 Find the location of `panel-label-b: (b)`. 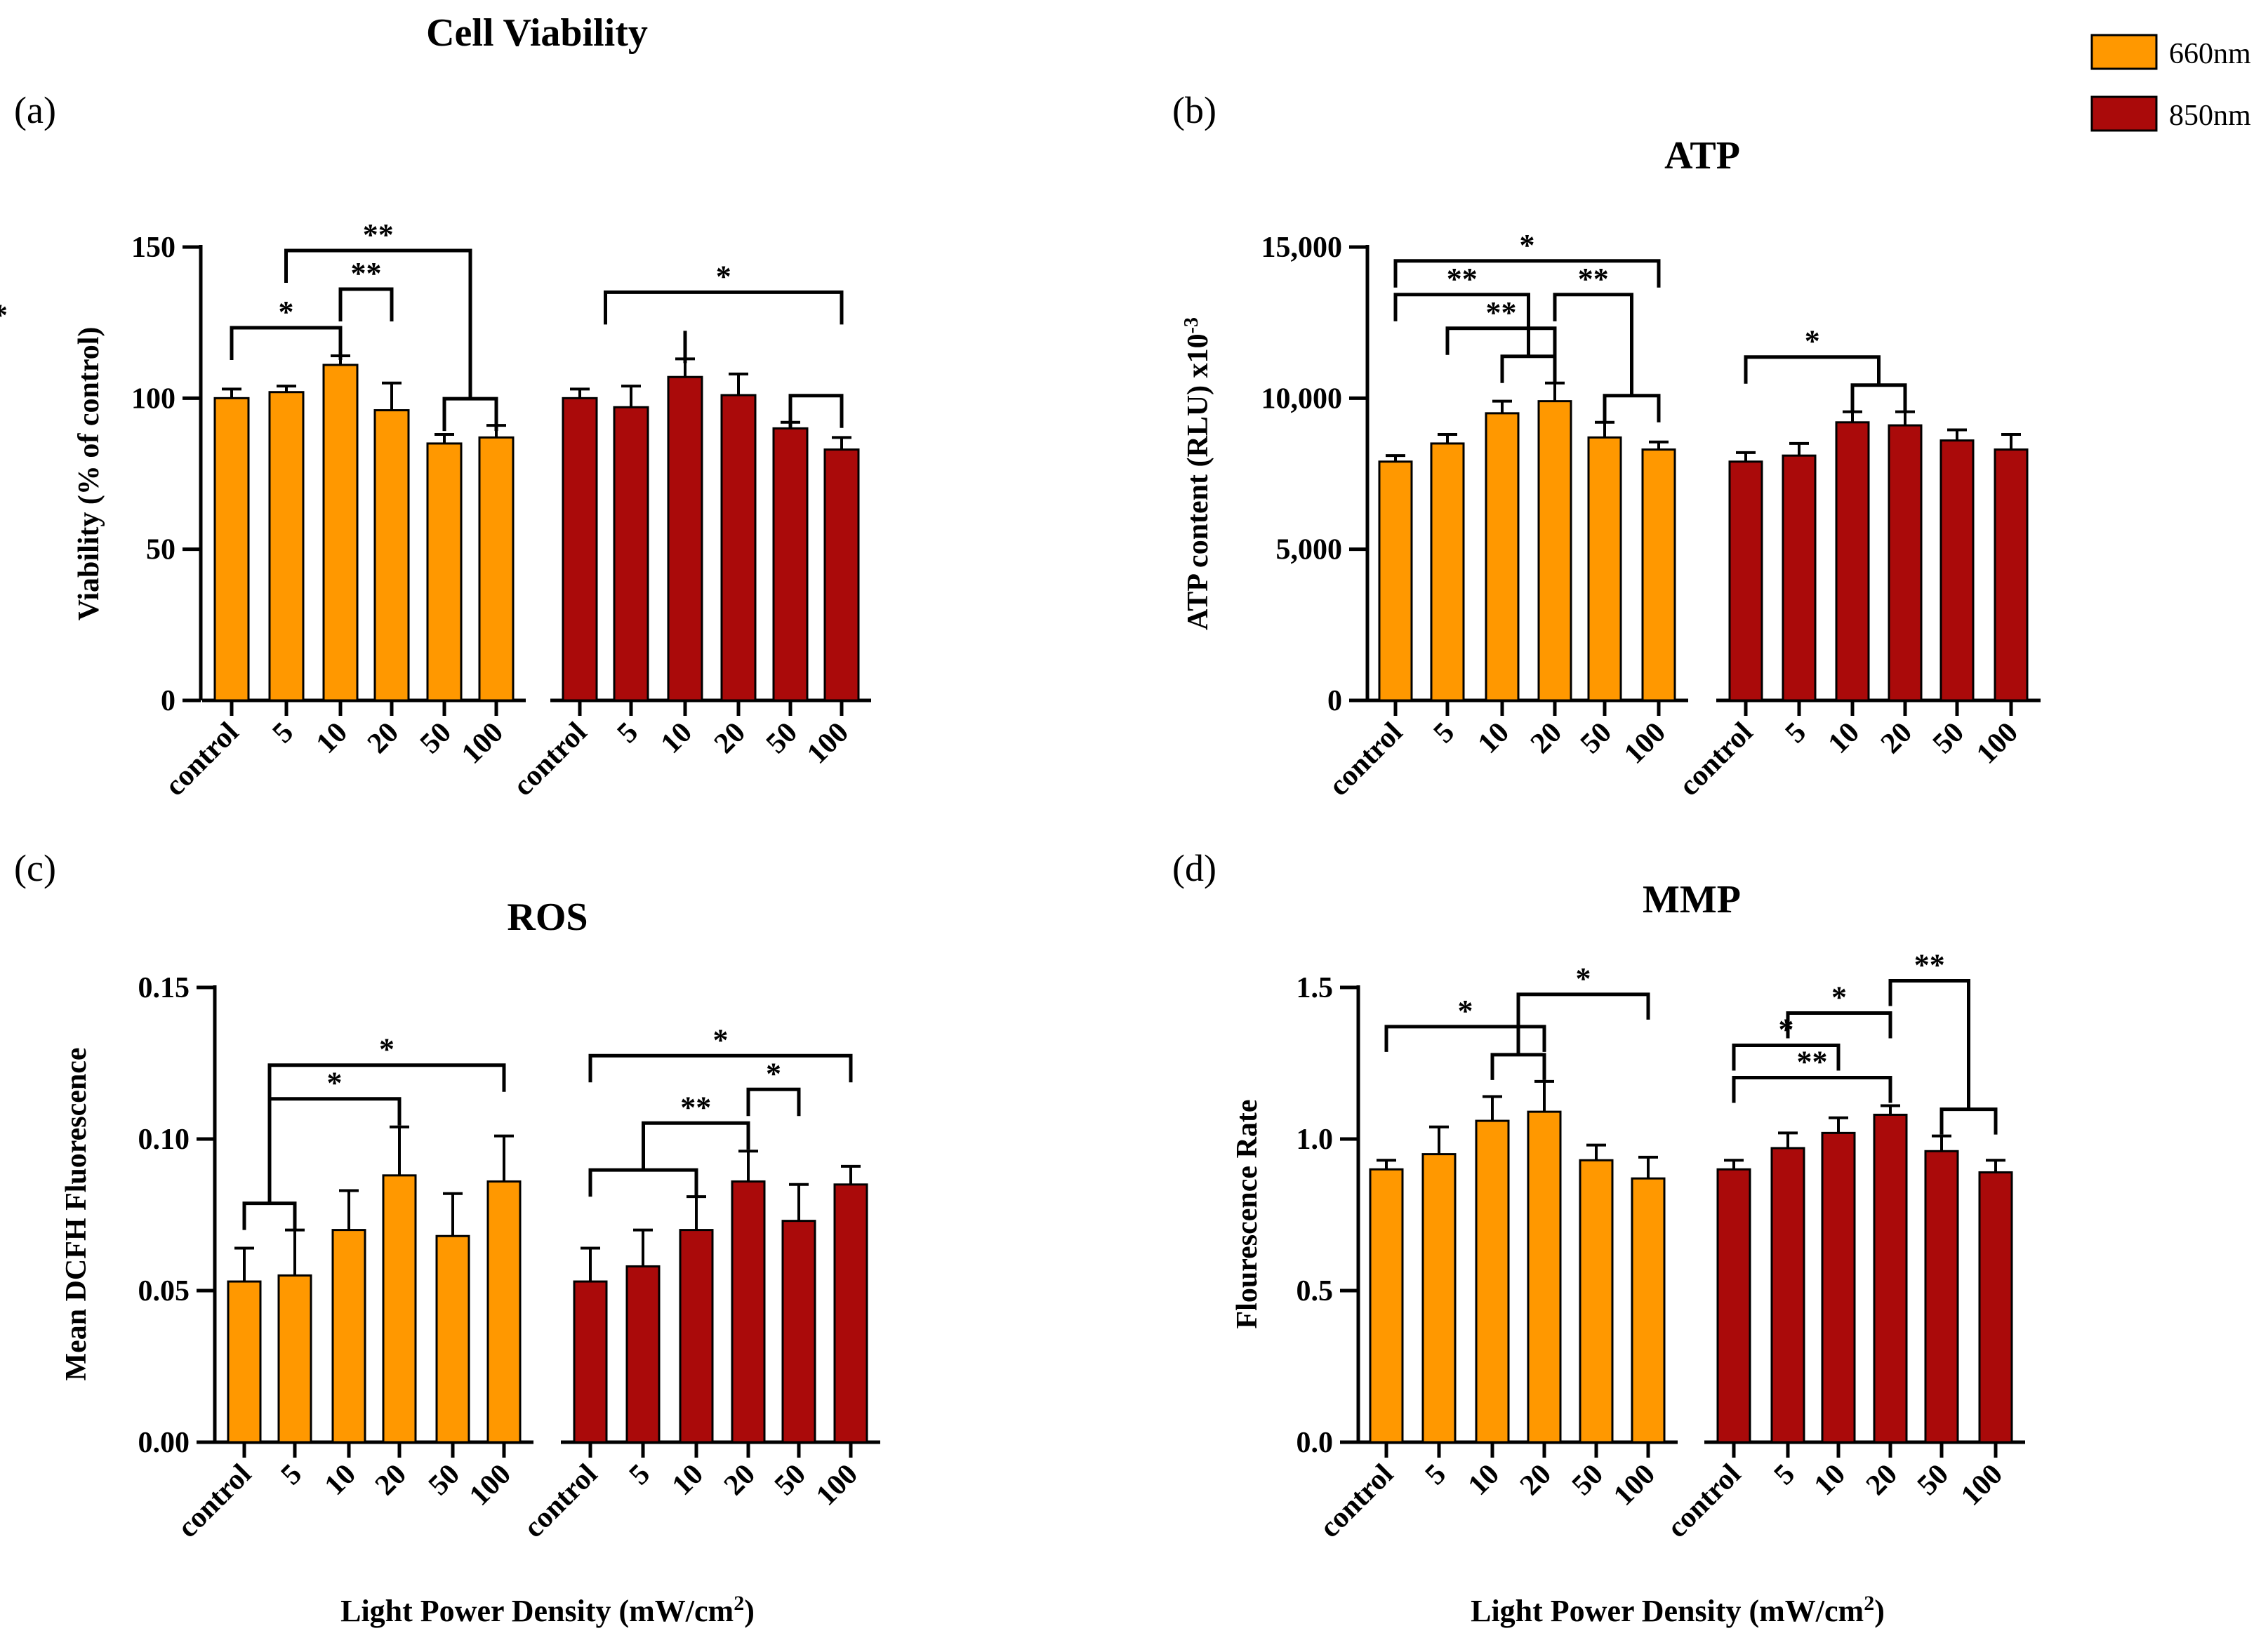

panel-label-b: (b) is located at coordinates (1194, 110).